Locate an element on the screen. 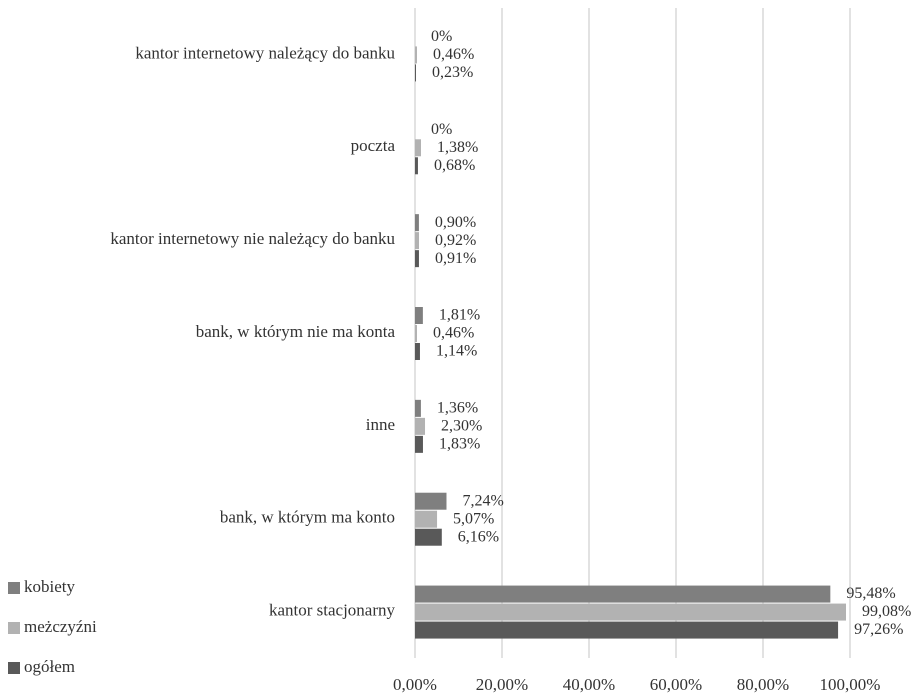 This screenshot has height=696, width=919. value-label: 0,90% is located at coordinates (455, 222).